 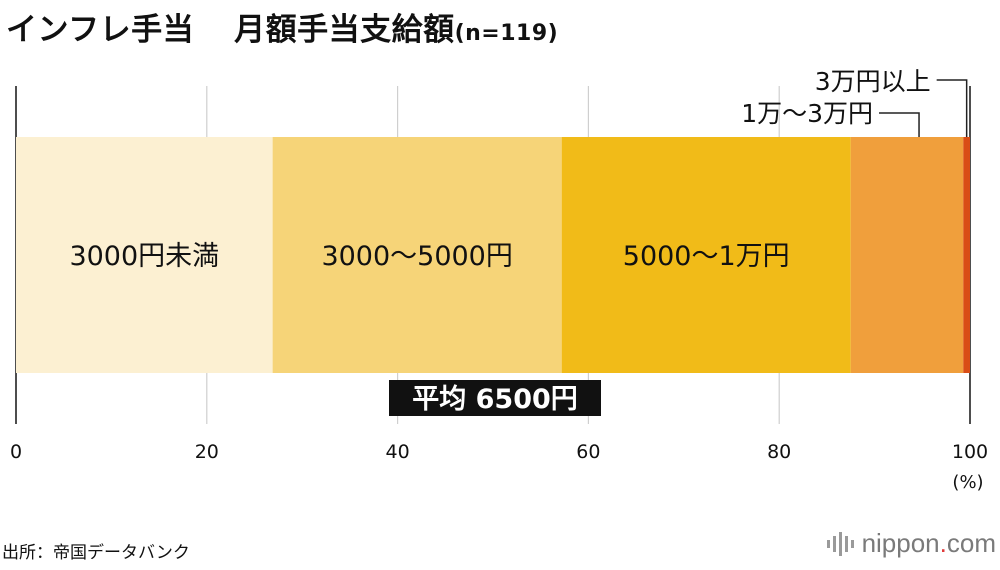 I want to click on segment-labels: 3000円未満 3000〜5000円 5000〜1万円, so click(x=429, y=256).